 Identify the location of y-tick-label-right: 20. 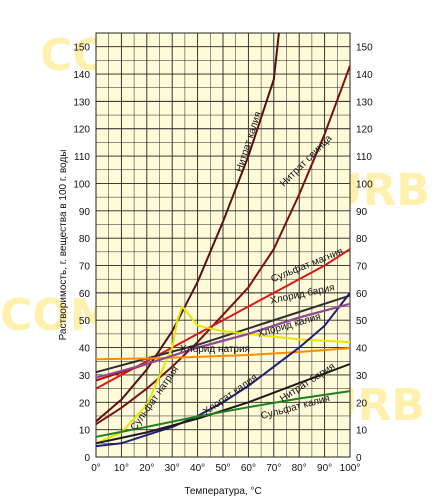
(362, 403).